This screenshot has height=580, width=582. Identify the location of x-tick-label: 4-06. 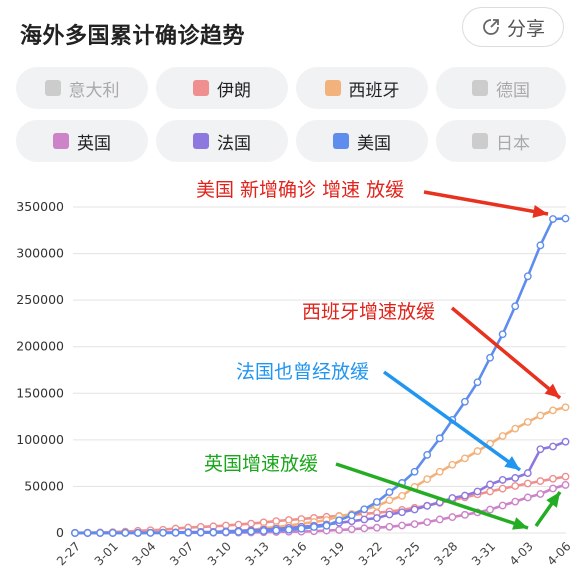
(558, 553).